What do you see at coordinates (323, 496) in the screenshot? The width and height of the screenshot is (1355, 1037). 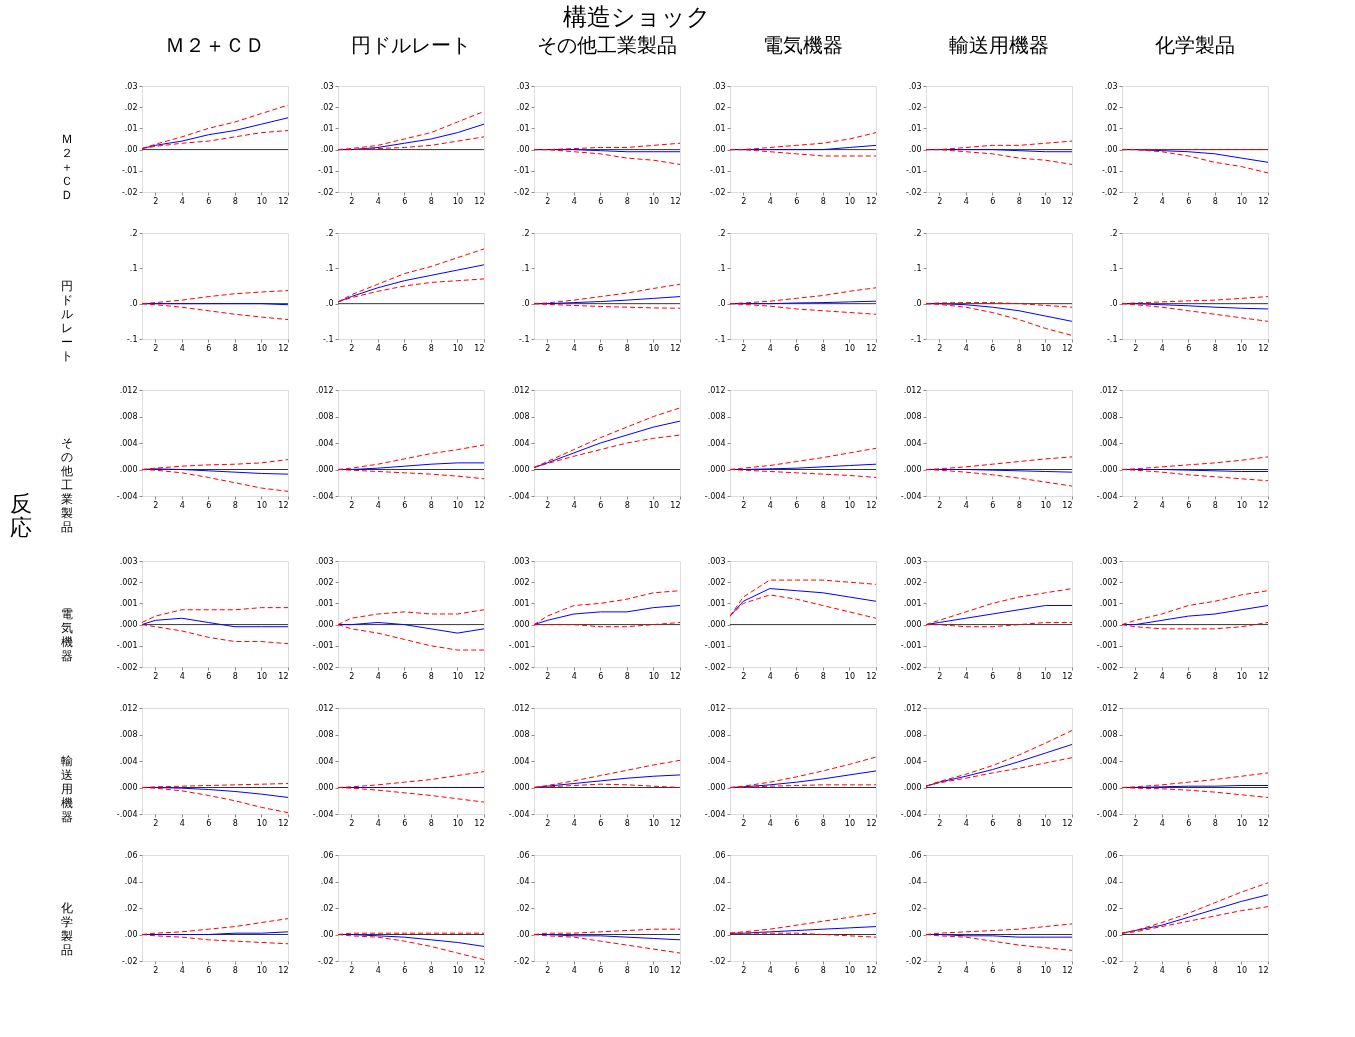 I see `y-tick-label: -.004` at bounding box center [323, 496].